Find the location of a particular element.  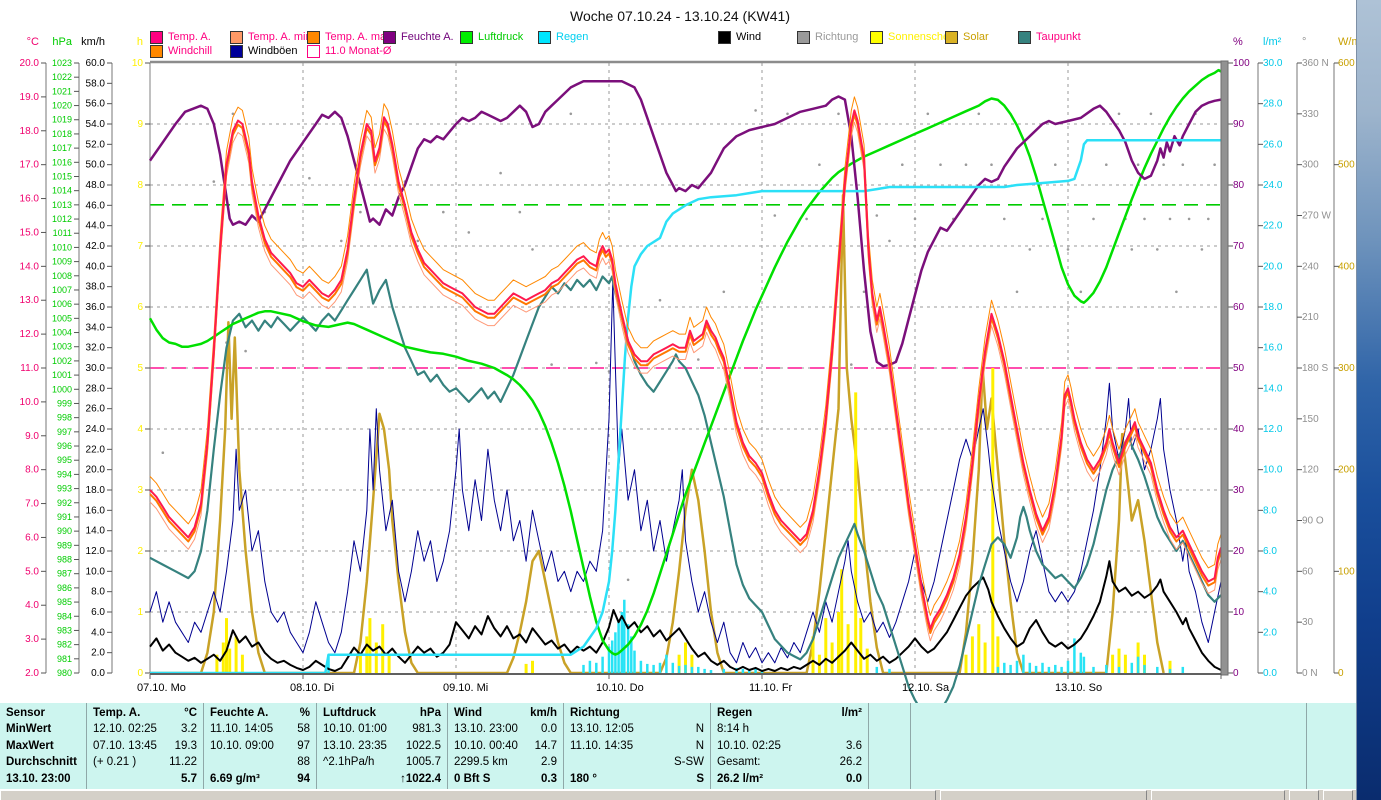

series-wind is located at coordinates (685, 616).